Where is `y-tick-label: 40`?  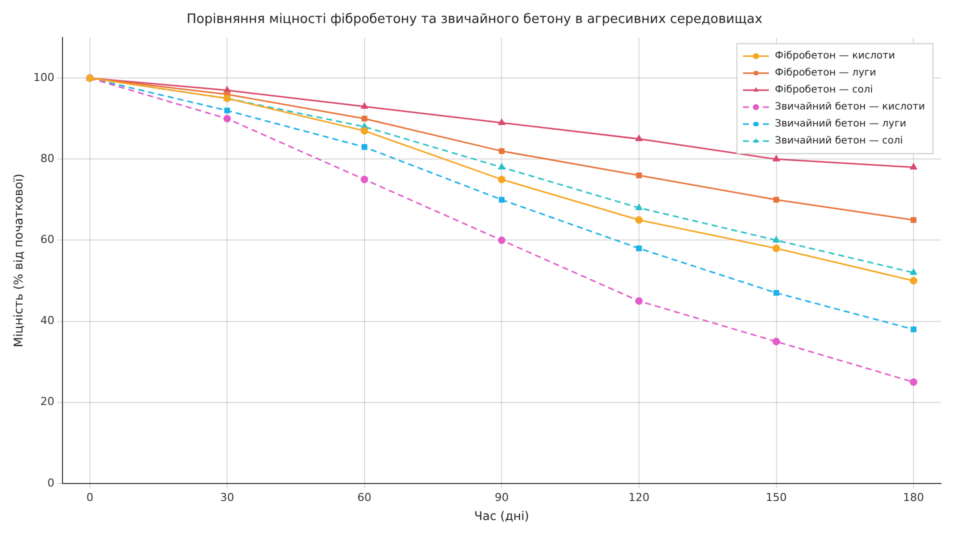
y-tick-label: 40 is located at coordinates (47, 321).